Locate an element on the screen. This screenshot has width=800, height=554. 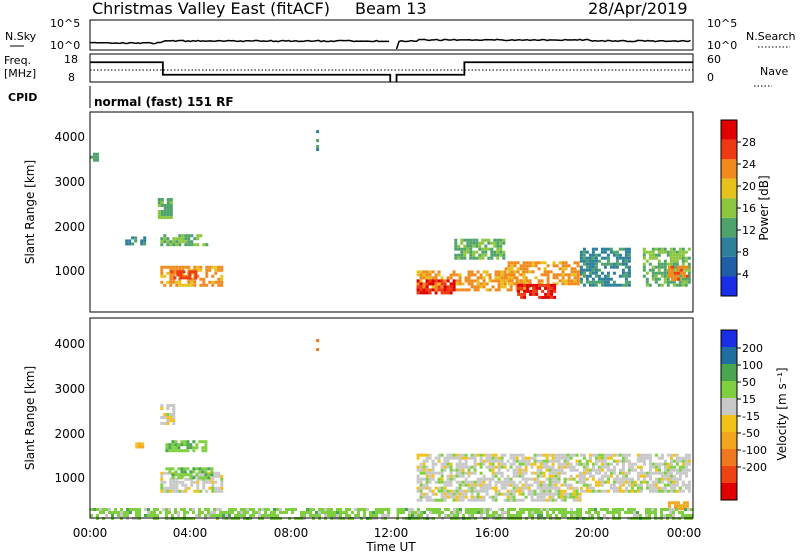
nsearch-tick-top: 10^5 is located at coordinates (722, 23).